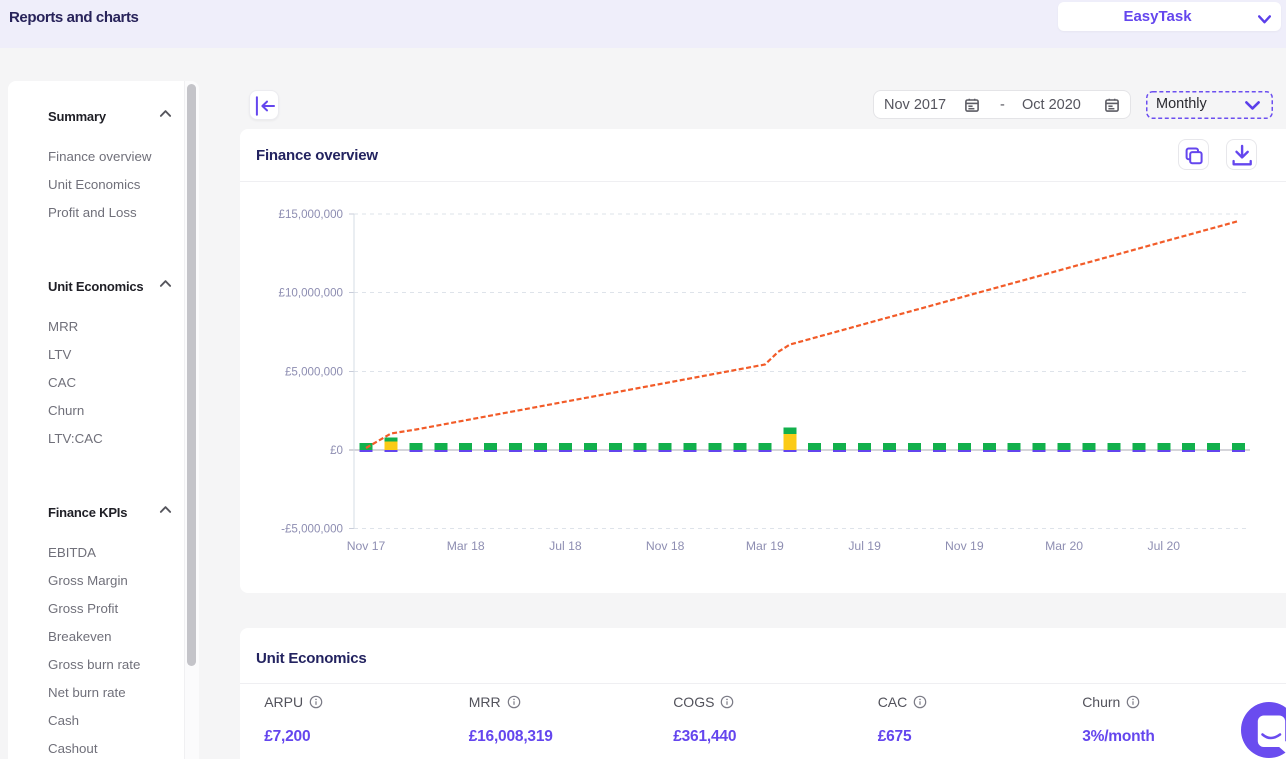 The height and width of the screenshot is (759, 1286). I want to click on svg-text: Mar 18, so click(466, 546).